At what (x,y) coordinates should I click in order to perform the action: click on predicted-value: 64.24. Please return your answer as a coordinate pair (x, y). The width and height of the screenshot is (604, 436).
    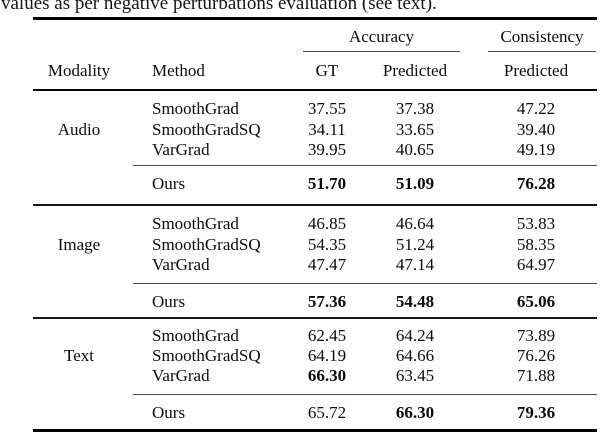
    Looking at the image, I should click on (415, 335).